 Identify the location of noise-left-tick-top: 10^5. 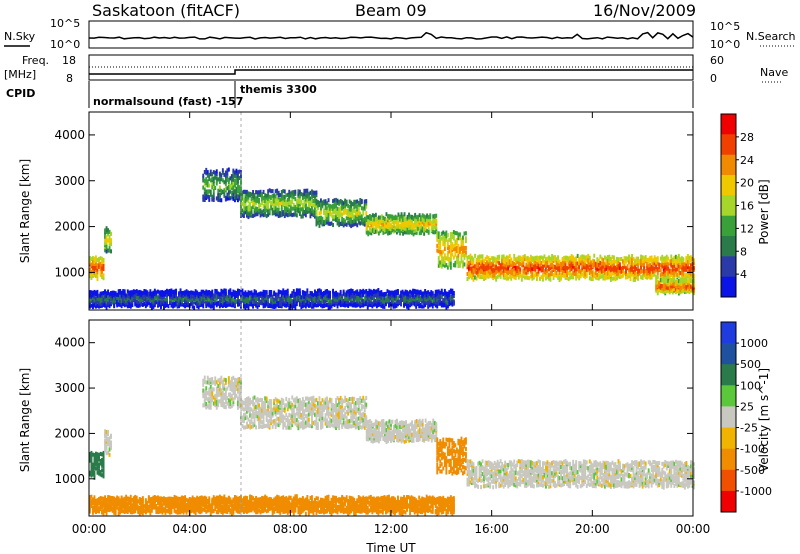
(65, 23).